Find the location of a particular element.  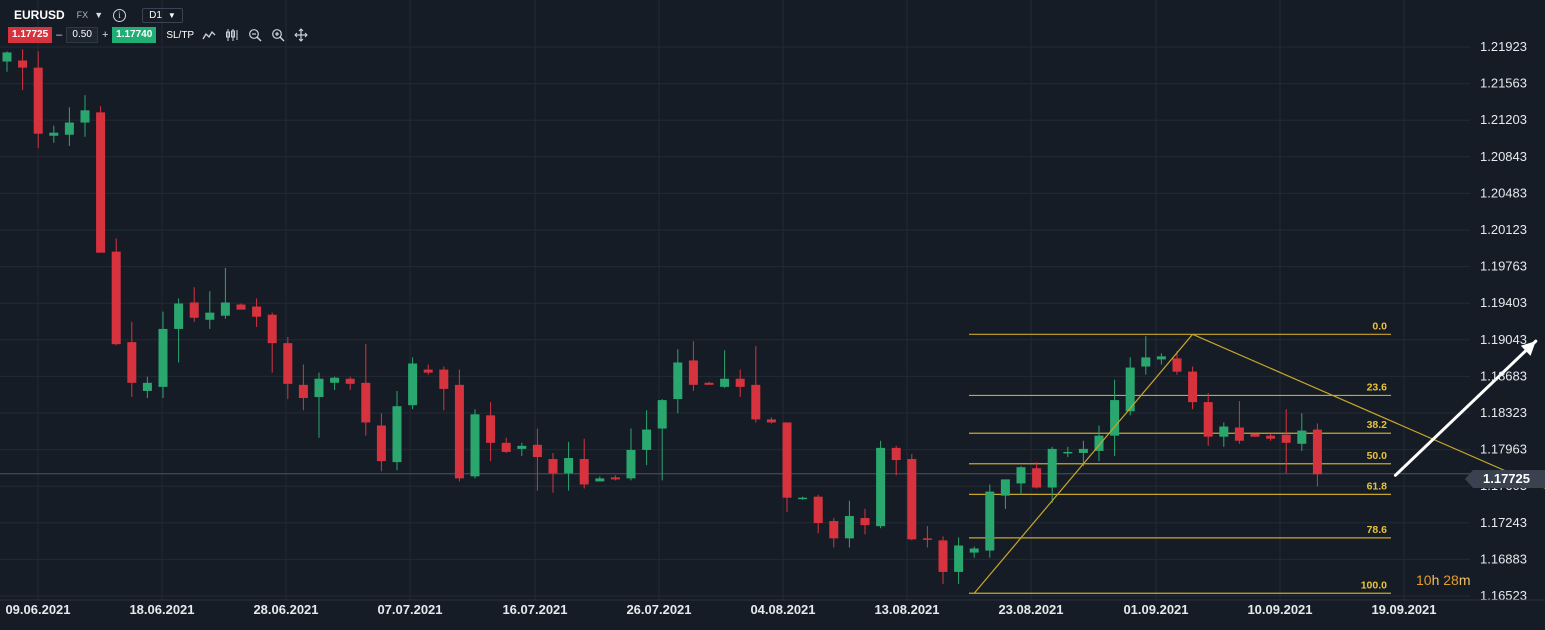

arrow-head is located at coordinates (1528, 348).